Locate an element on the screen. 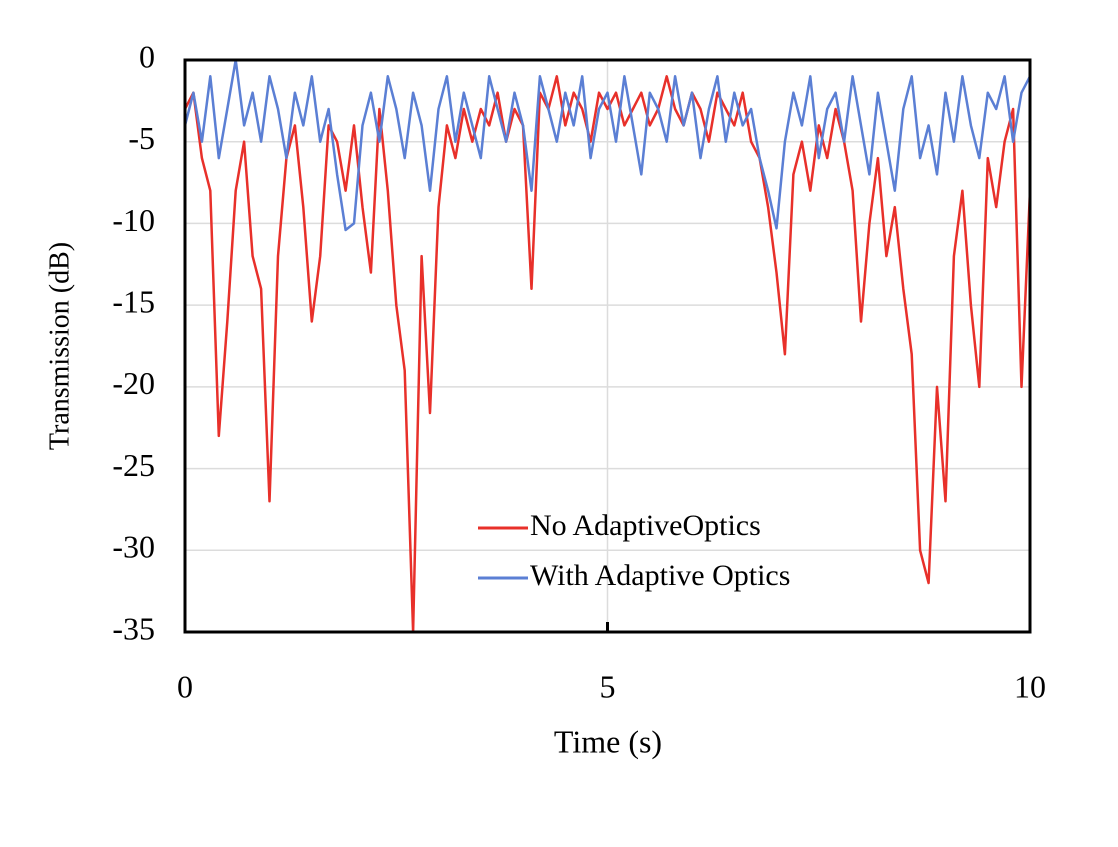 This screenshot has width=1118, height=847. x-tick-label: 10 is located at coordinates (1030, 686).